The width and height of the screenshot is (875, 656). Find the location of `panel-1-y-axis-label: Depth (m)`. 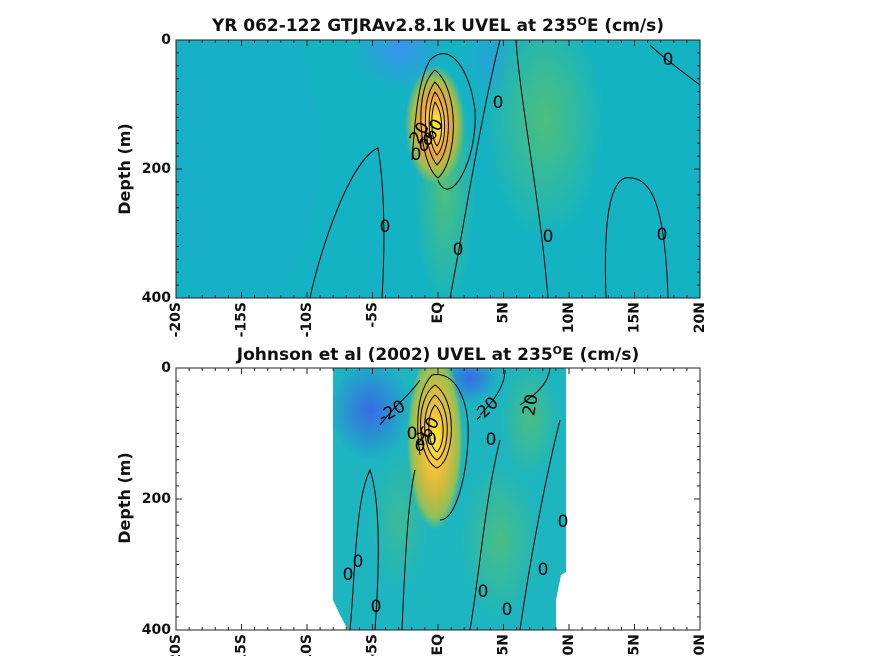

panel-1-y-axis-label: Depth (m) is located at coordinates (124, 169).